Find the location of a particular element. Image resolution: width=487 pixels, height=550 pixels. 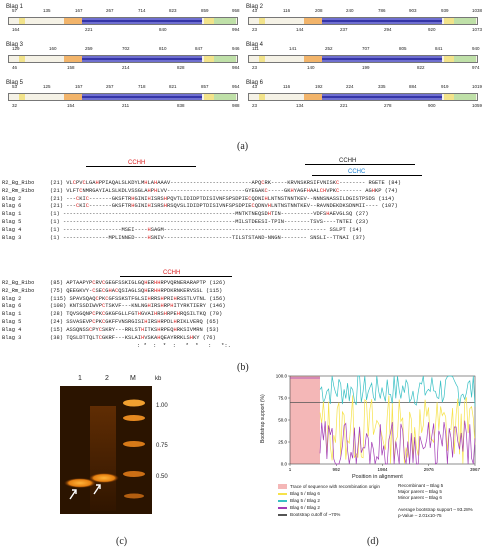

position-bottom: 974 is located at coordinates (476, 67).